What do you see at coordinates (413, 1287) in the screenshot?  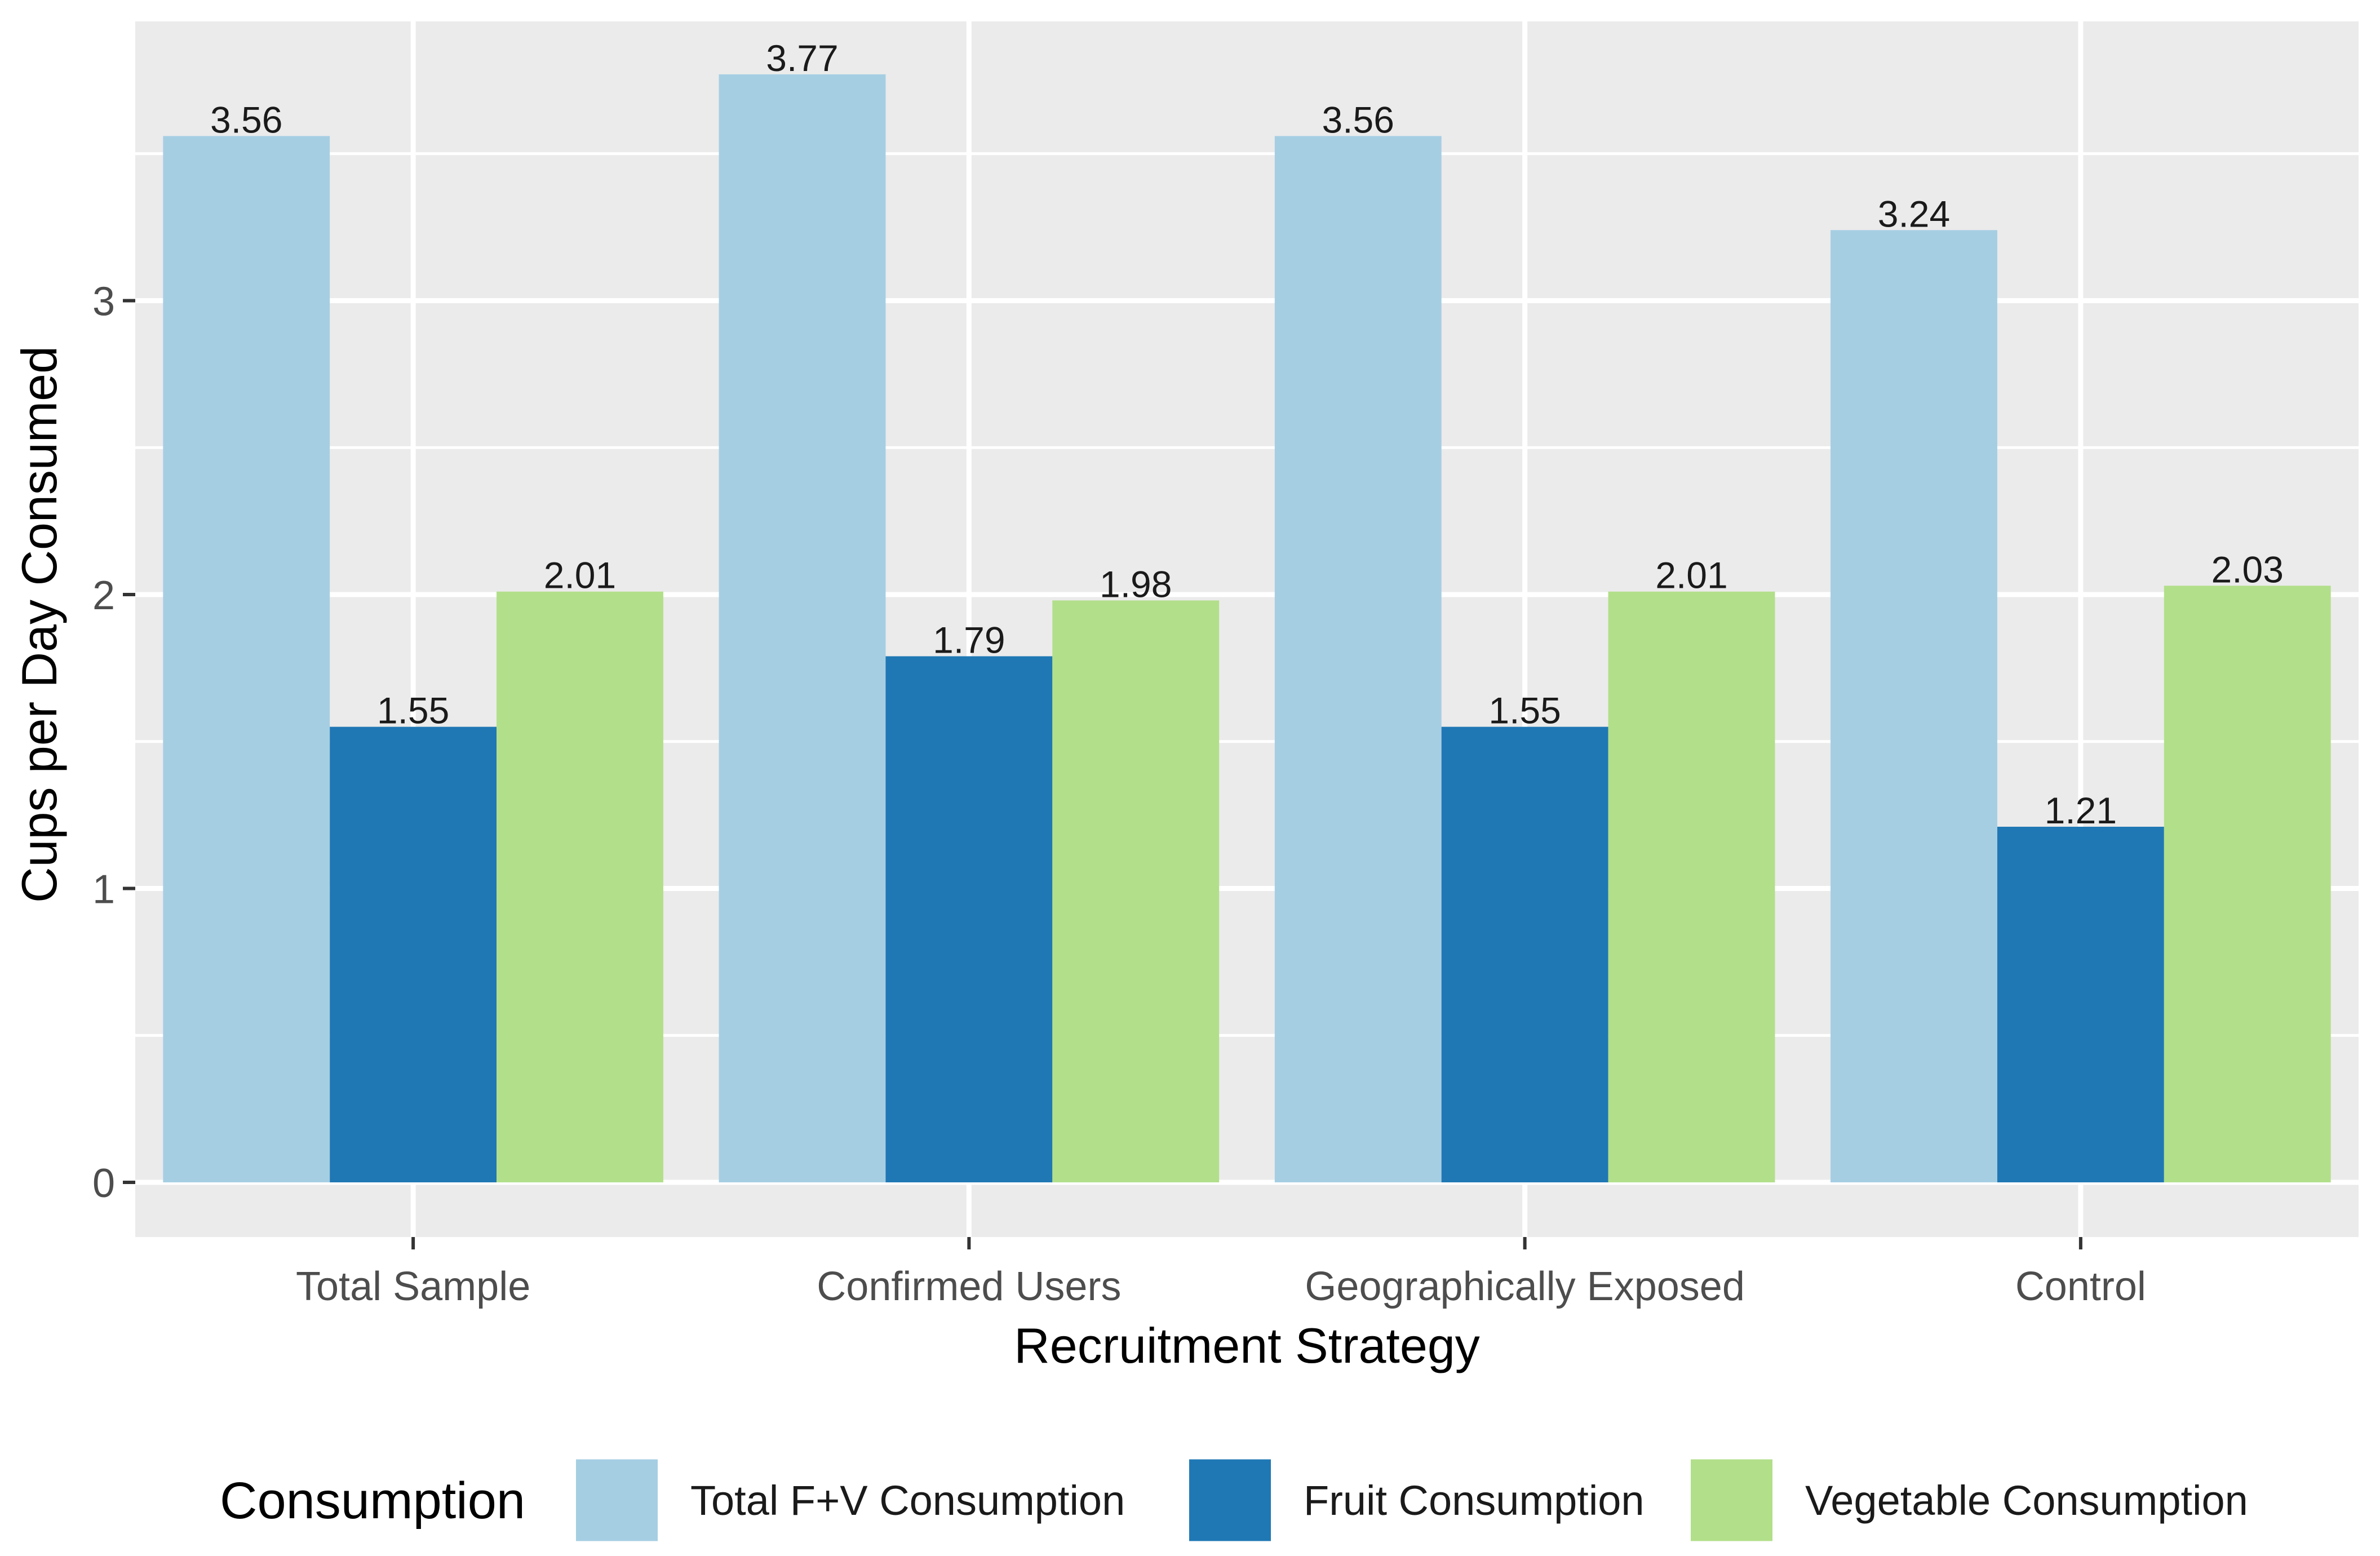 I see `x-tick-label: Total Sample` at bounding box center [413, 1287].